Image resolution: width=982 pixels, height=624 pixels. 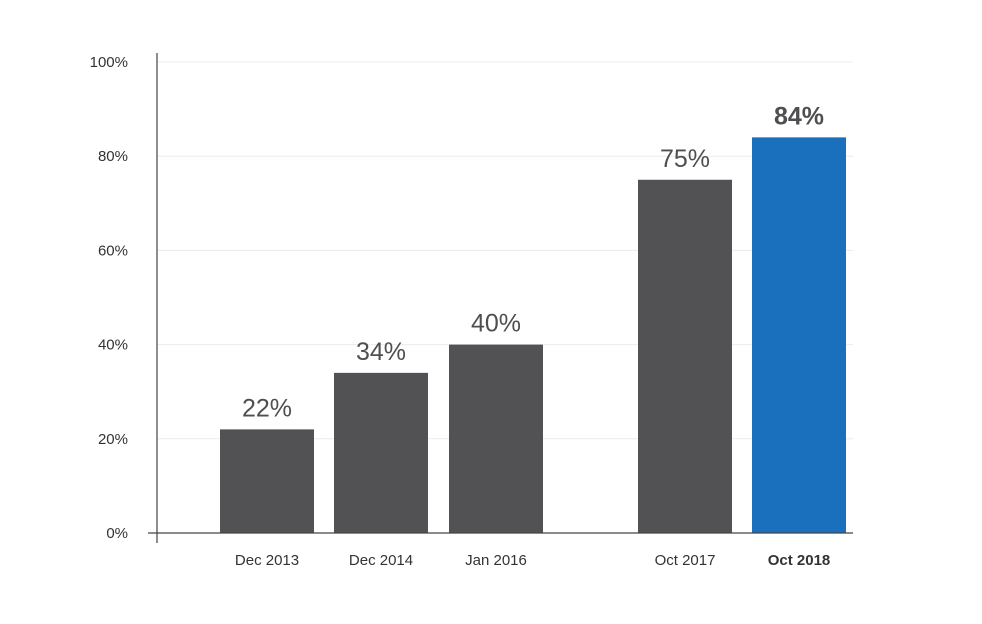 I want to click on bar-value-label: 84%, so click(x=799, y=116).